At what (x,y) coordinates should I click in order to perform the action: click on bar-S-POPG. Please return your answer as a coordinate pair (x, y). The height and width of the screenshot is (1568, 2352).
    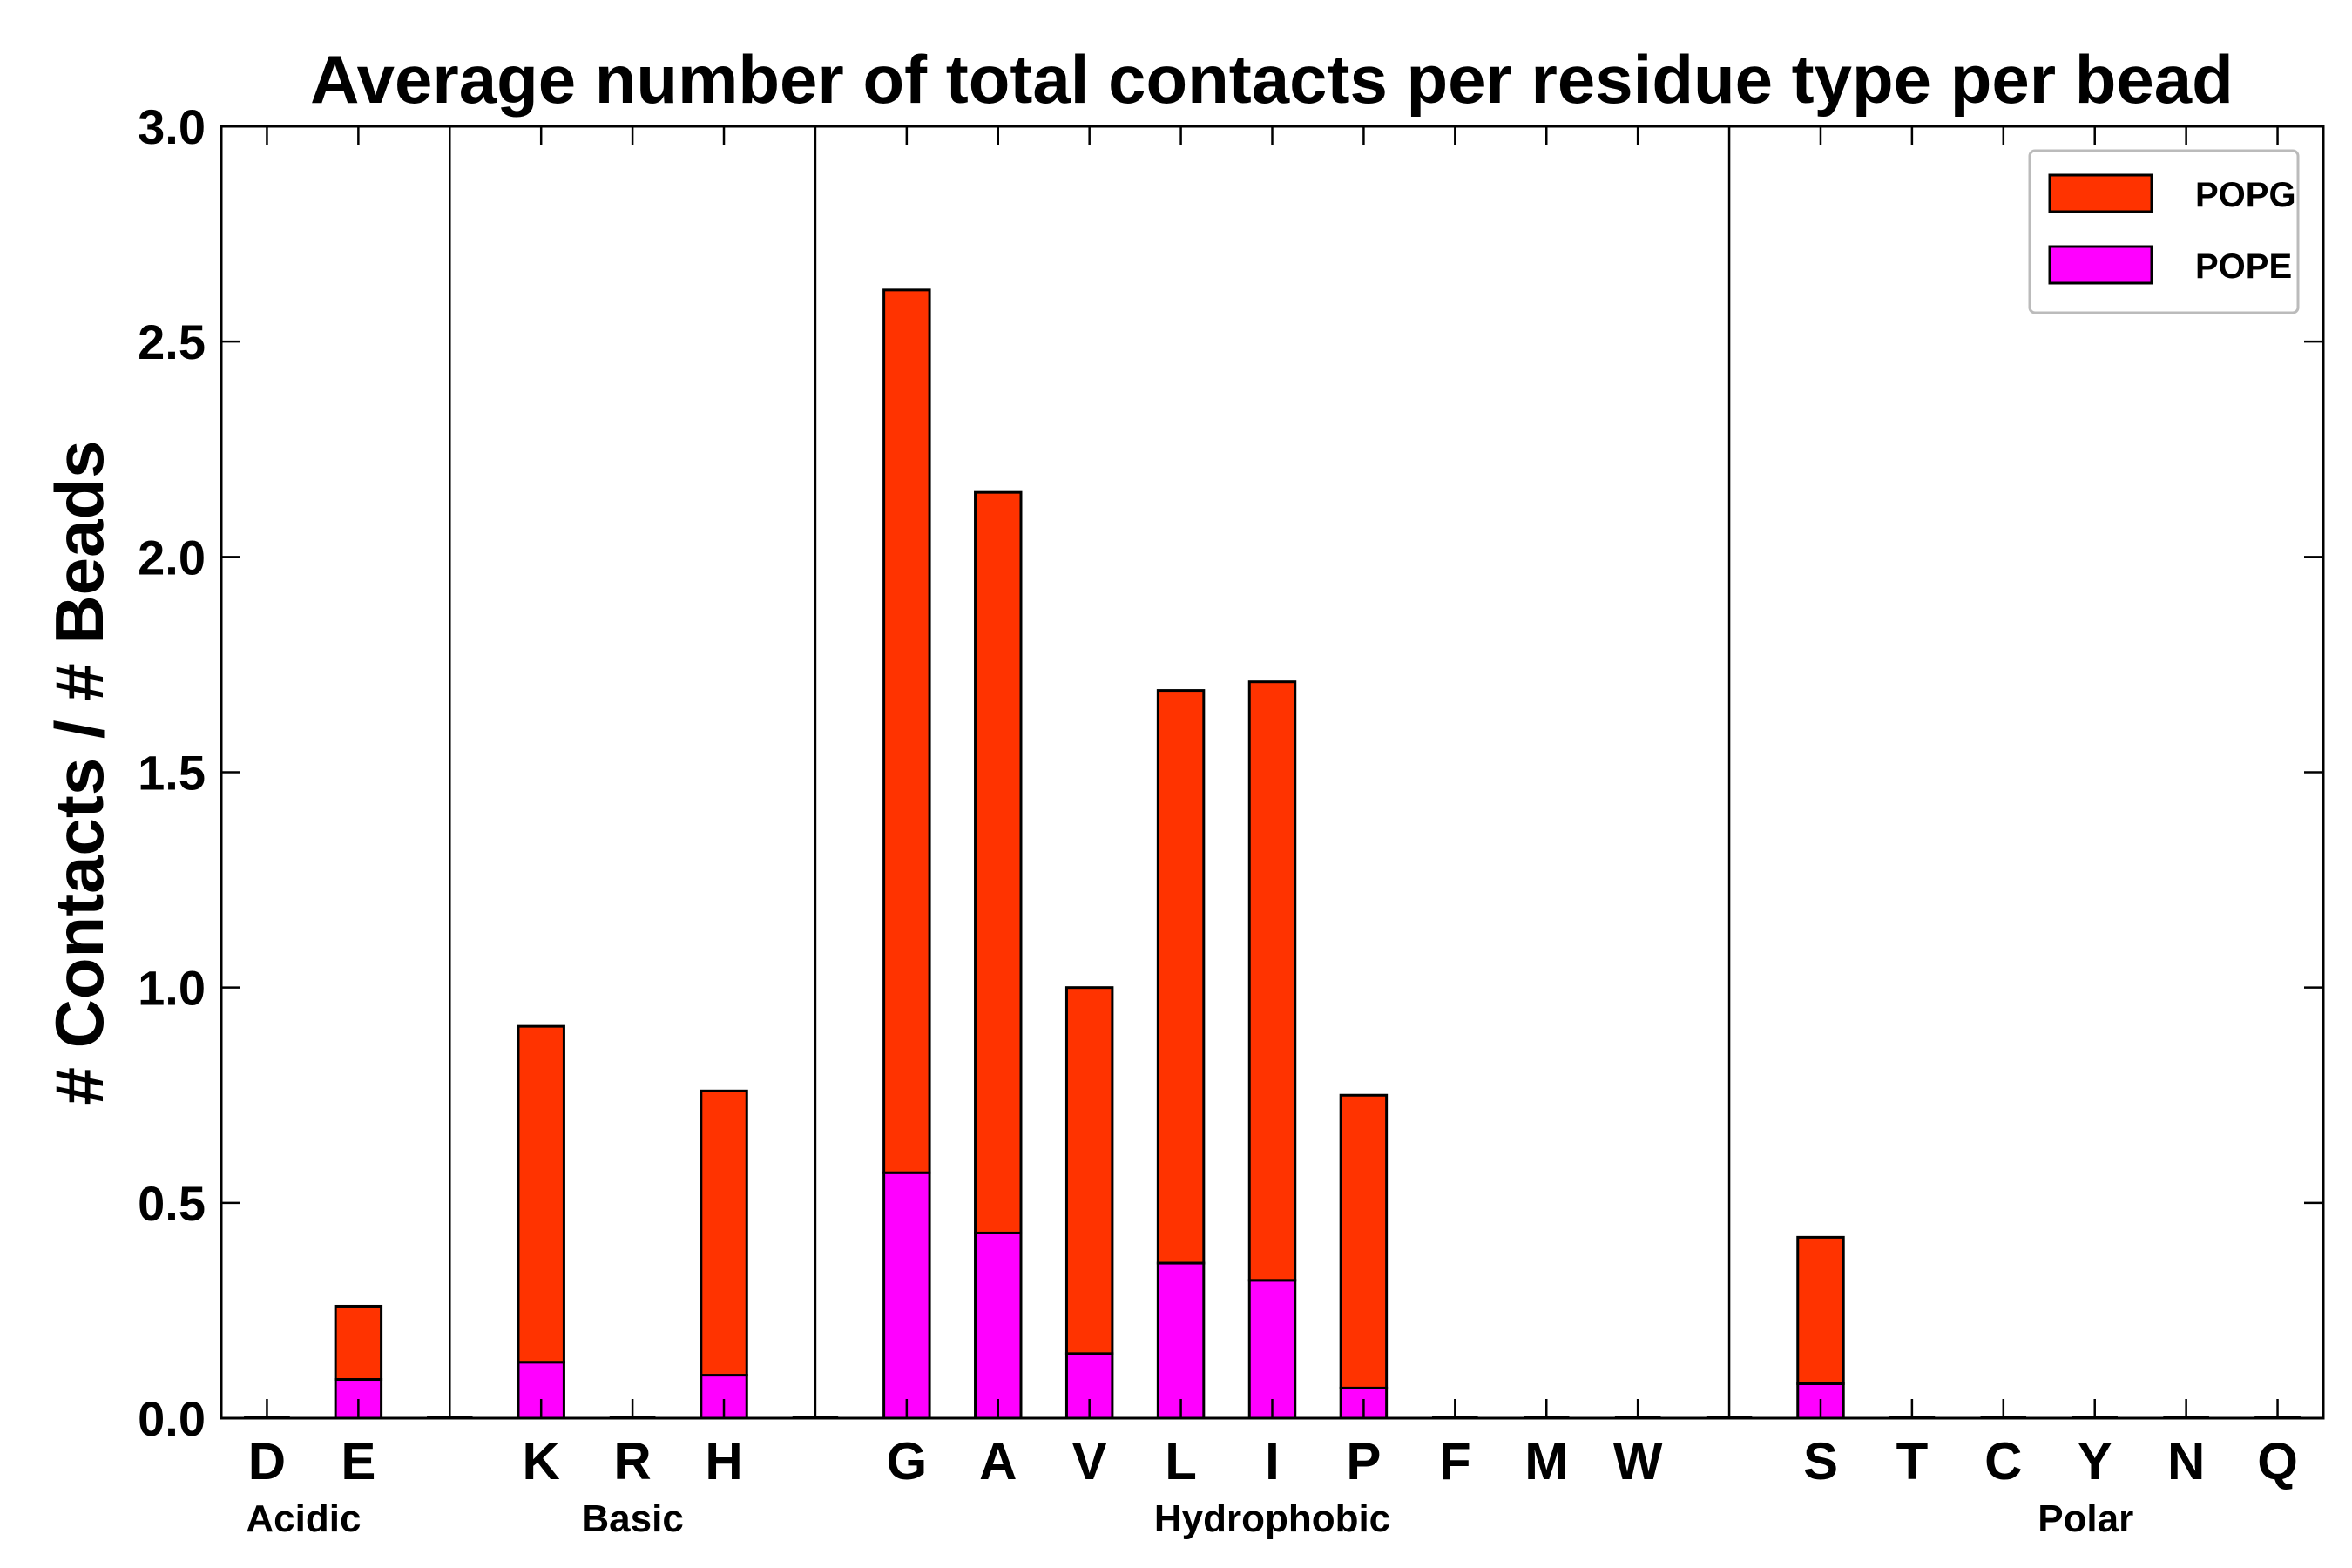
    Looking at the image, I should click on (1821, 1310).